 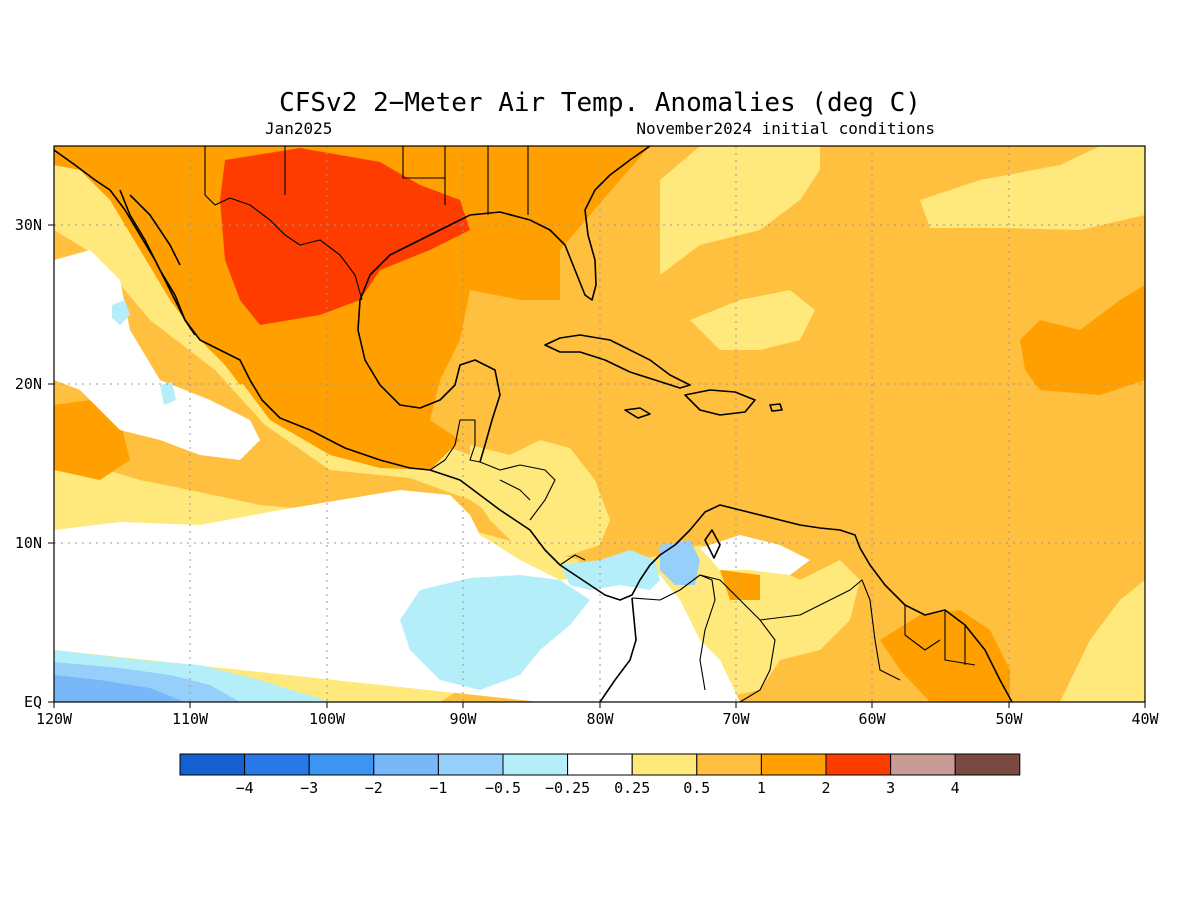 What do you see at coordinates (540, 500) in the screenshot?
I see `anomaly-fill-pale-caribbean` at bounding box center [540, 500].